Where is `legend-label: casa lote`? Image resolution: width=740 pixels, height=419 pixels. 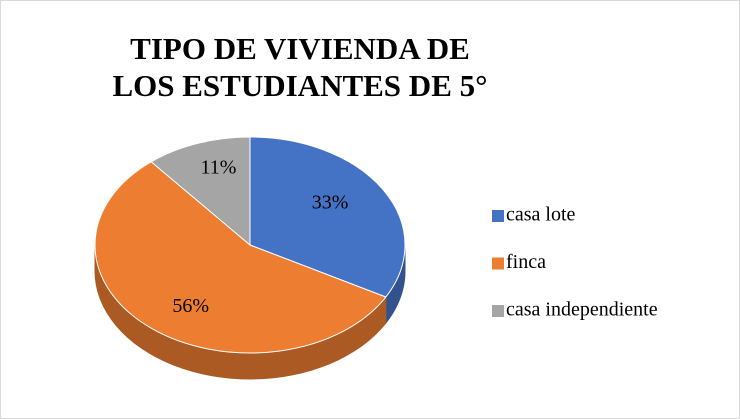
legend-label: casa lote is located at coordinates (541, 215).